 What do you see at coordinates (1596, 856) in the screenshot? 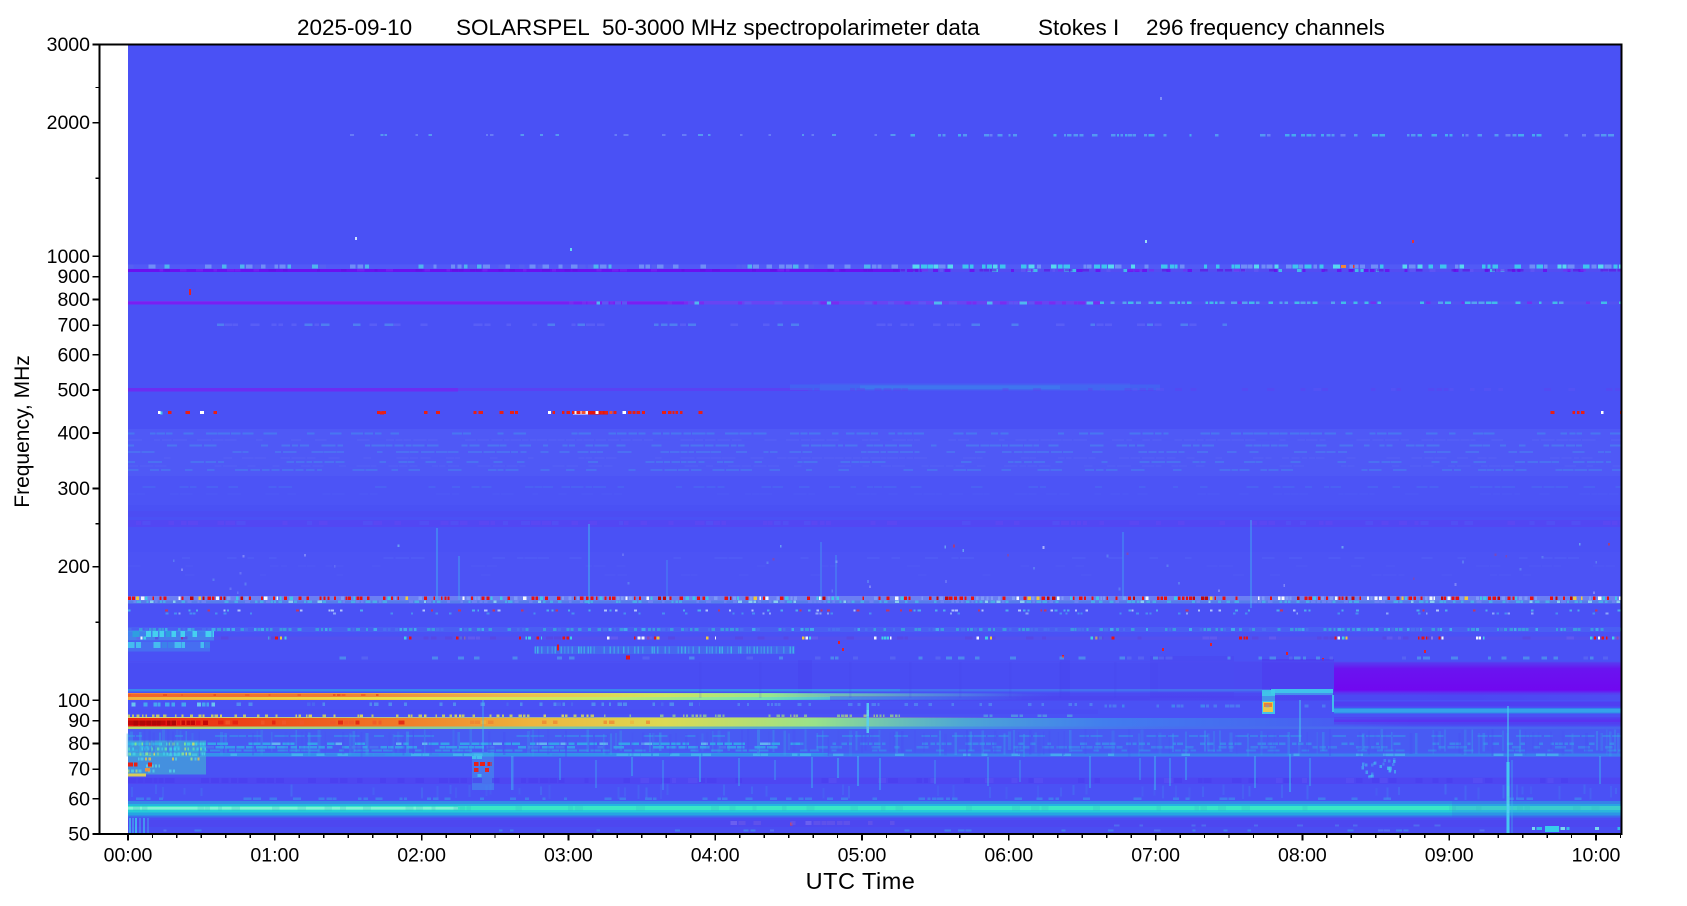
I see `svg-text: 10:00` at bounding box center [1596, 856].